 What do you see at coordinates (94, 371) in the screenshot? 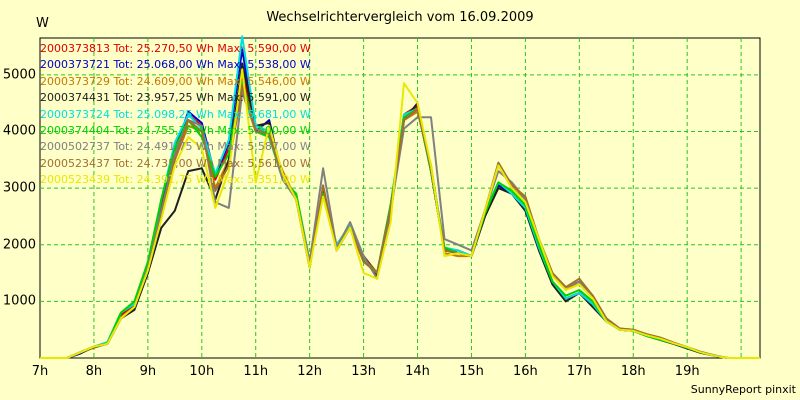
I see `x-tick-label: 8h` at bounding box center [94, 371].